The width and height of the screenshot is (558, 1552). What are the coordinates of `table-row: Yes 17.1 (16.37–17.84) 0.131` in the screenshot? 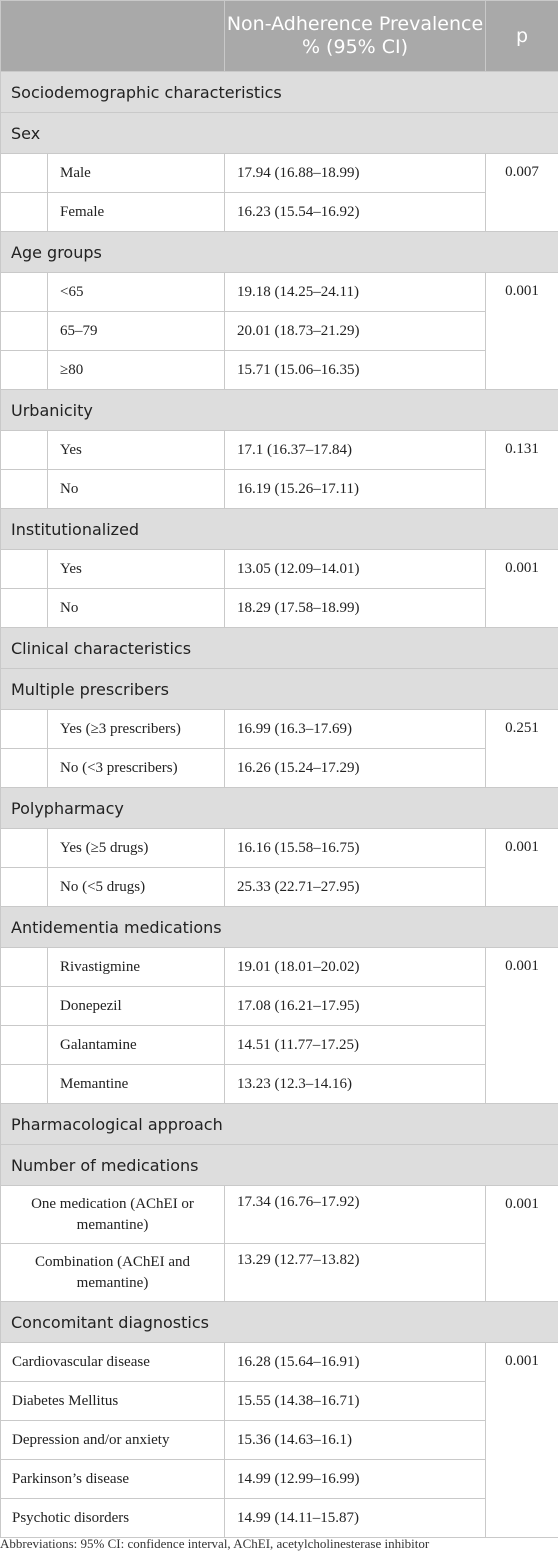 It's located at (279, 469).